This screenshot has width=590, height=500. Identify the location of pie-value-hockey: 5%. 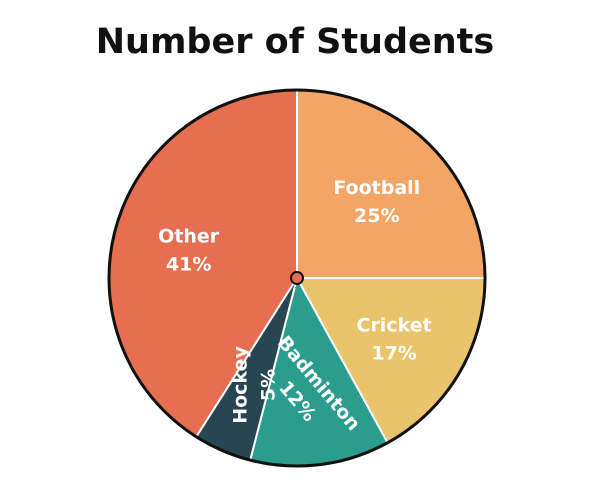
(269, 385).